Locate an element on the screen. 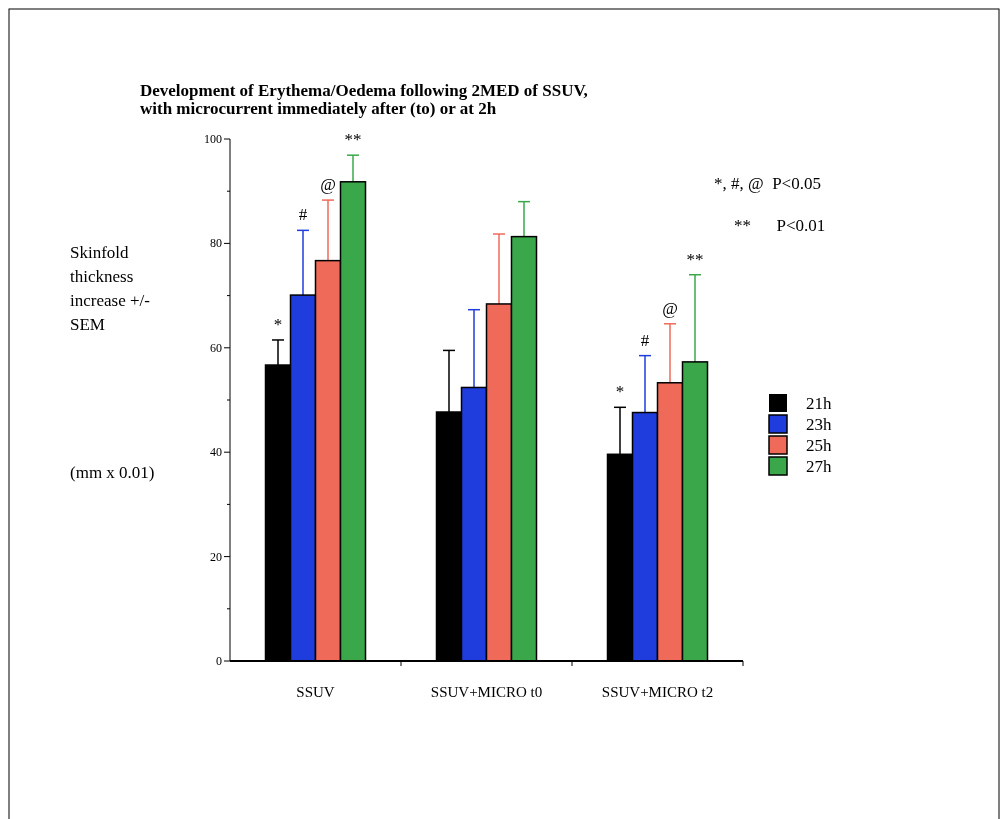 The width and height of the screenshot is (1002, 819). legend-label: 23h is located at coordinates (819, 424).